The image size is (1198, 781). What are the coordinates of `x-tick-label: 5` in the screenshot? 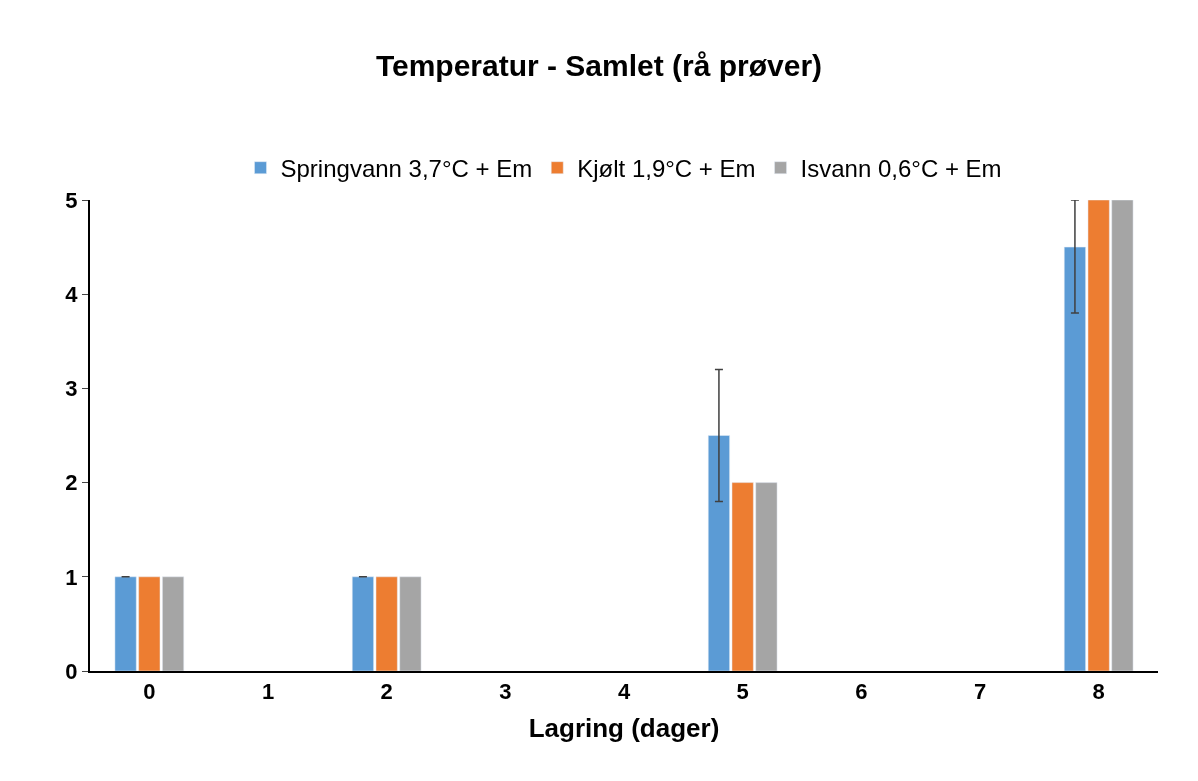 It's located at (742, 692).